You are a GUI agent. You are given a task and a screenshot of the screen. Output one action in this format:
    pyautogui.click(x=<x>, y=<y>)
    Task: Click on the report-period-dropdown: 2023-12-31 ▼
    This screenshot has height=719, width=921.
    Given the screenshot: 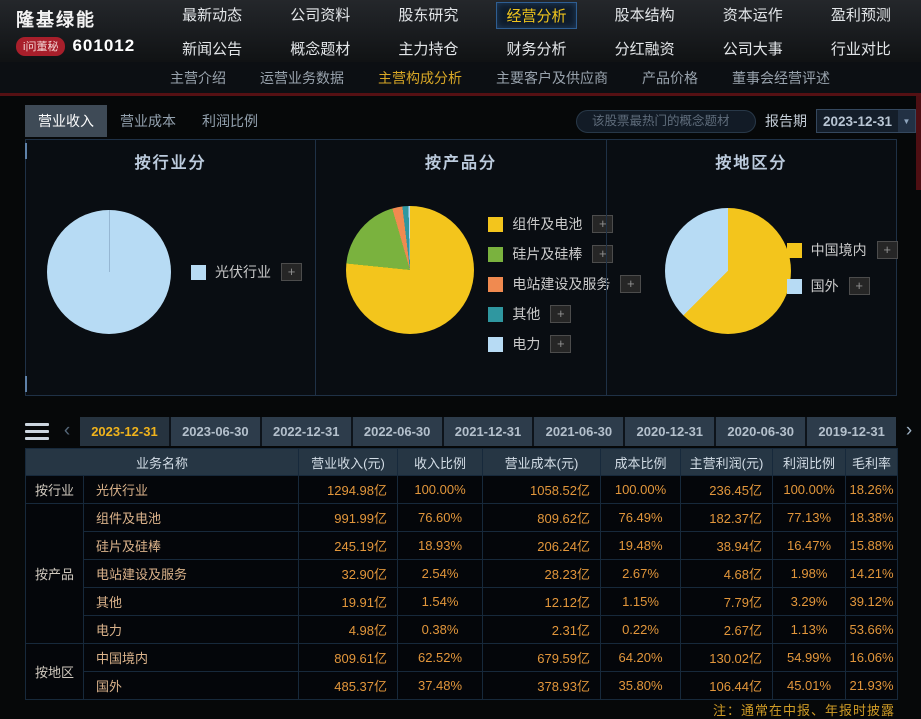 What is the action you would take?
    pyautogui.click(x=866, y=121)
    